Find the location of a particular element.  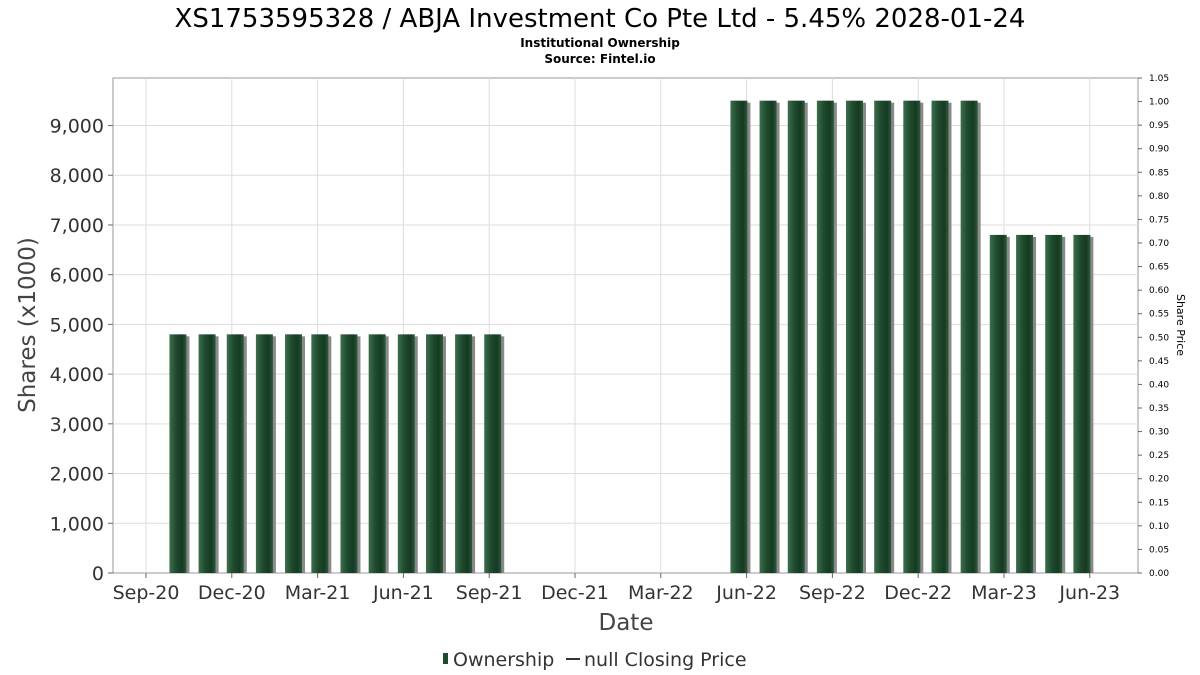

x-tick-label: Jun-21 is located at coordinates (403, 593).